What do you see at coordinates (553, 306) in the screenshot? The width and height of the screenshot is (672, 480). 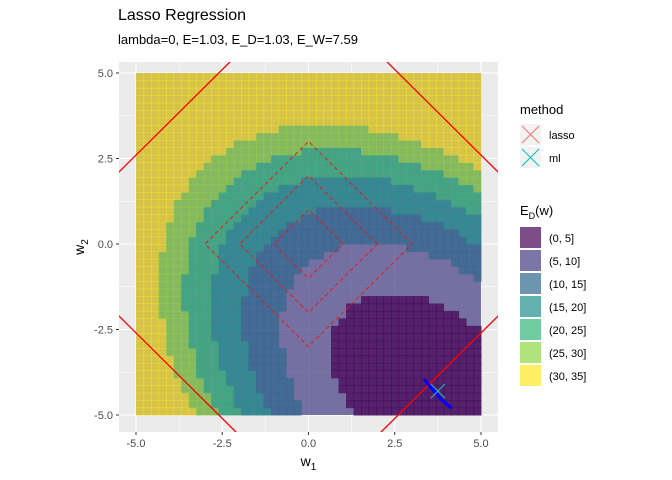 I see `fill-legend-item: (15, 20]` at bounding box center [553, 306].